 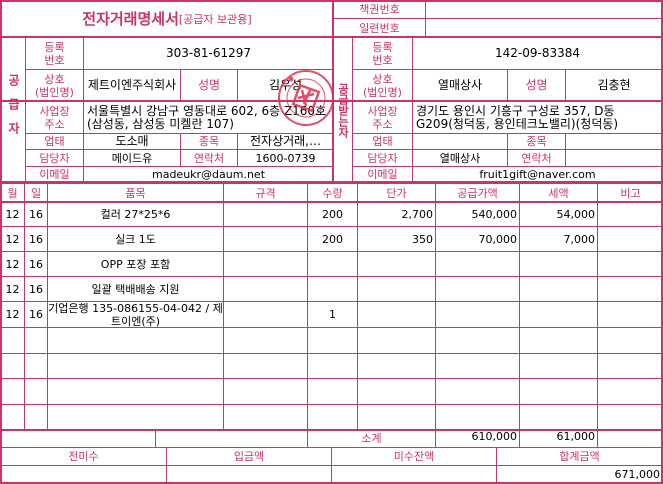 I want to click on recipient-contact: 열매상사, so click(x=460, y=158).